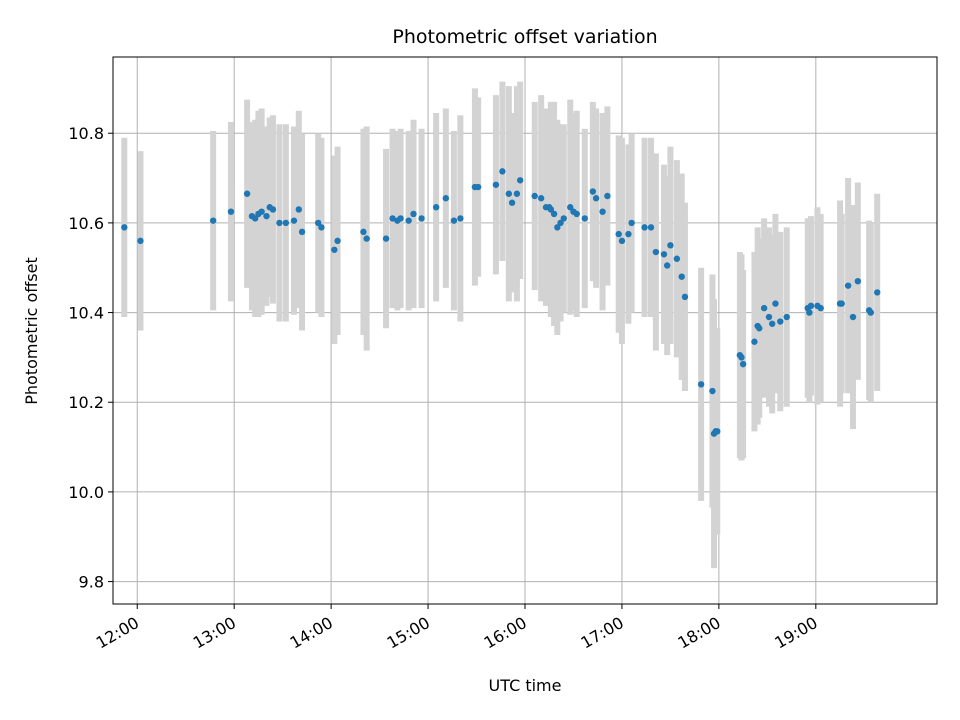 This screenshot has width=960, height=720. Describe the element at coordinates (86, 492) in the screenshot. I see `y-tick-label: 10.0` at that location.